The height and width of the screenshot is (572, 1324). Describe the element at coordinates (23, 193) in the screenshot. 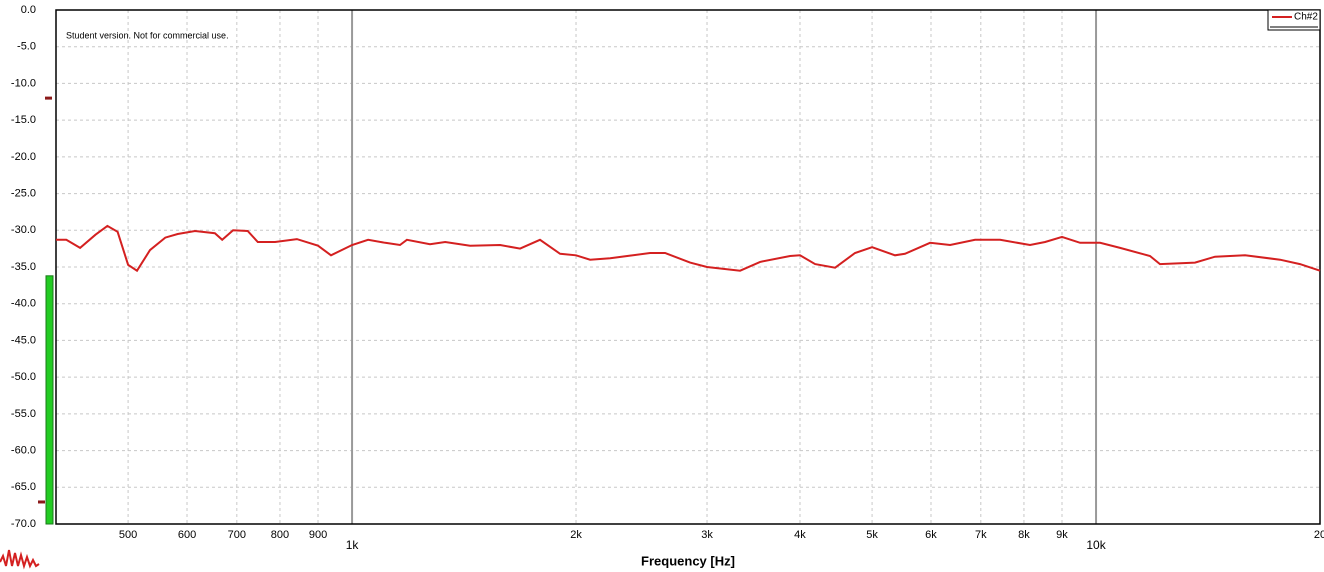

I see `y-tick-label: -25.0` at that location.